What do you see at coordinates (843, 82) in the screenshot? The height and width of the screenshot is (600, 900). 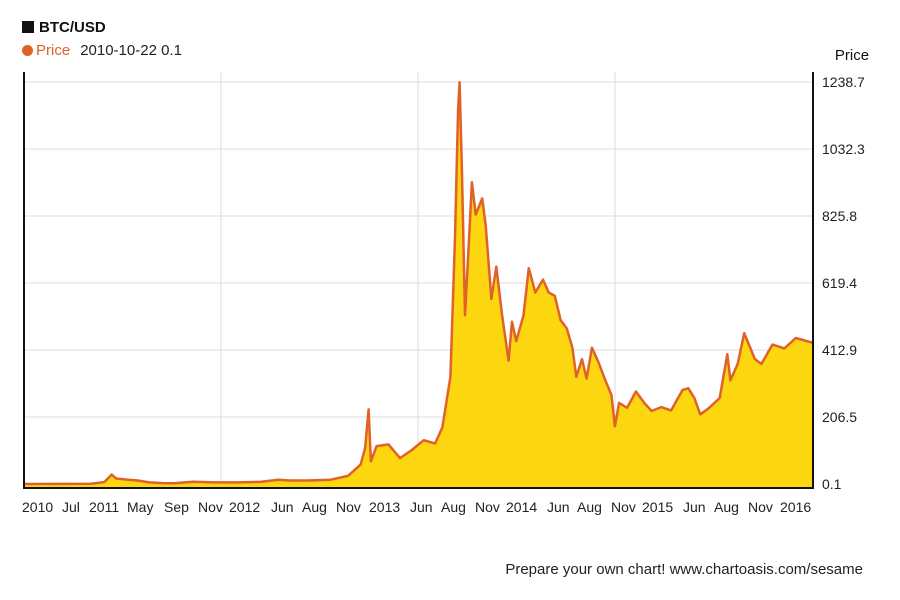 I see `y-tick-label: 1238.7` at bounding box center [843, 82].